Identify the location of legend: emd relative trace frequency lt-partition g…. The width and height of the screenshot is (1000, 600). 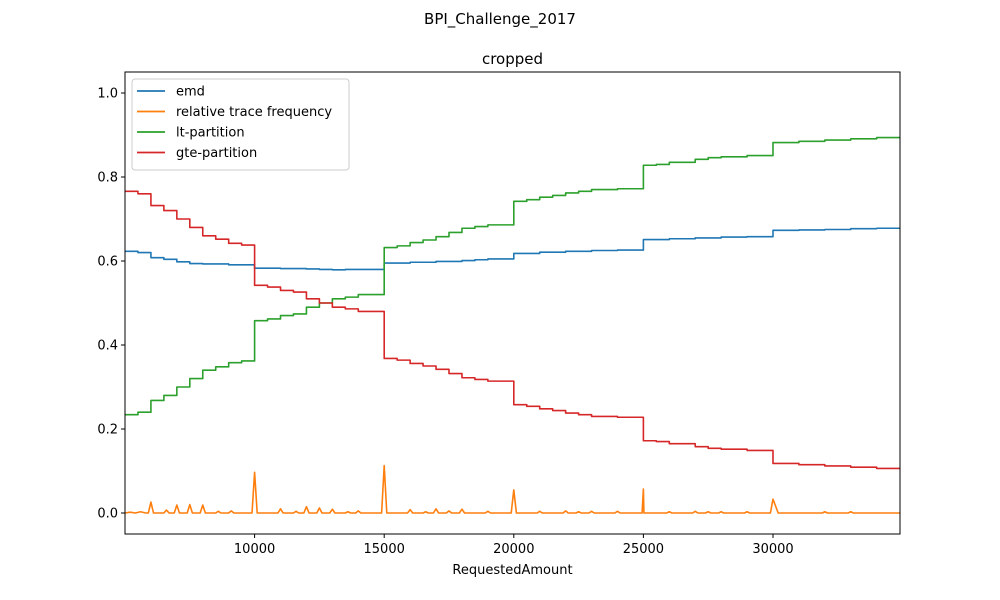
(240, 124).